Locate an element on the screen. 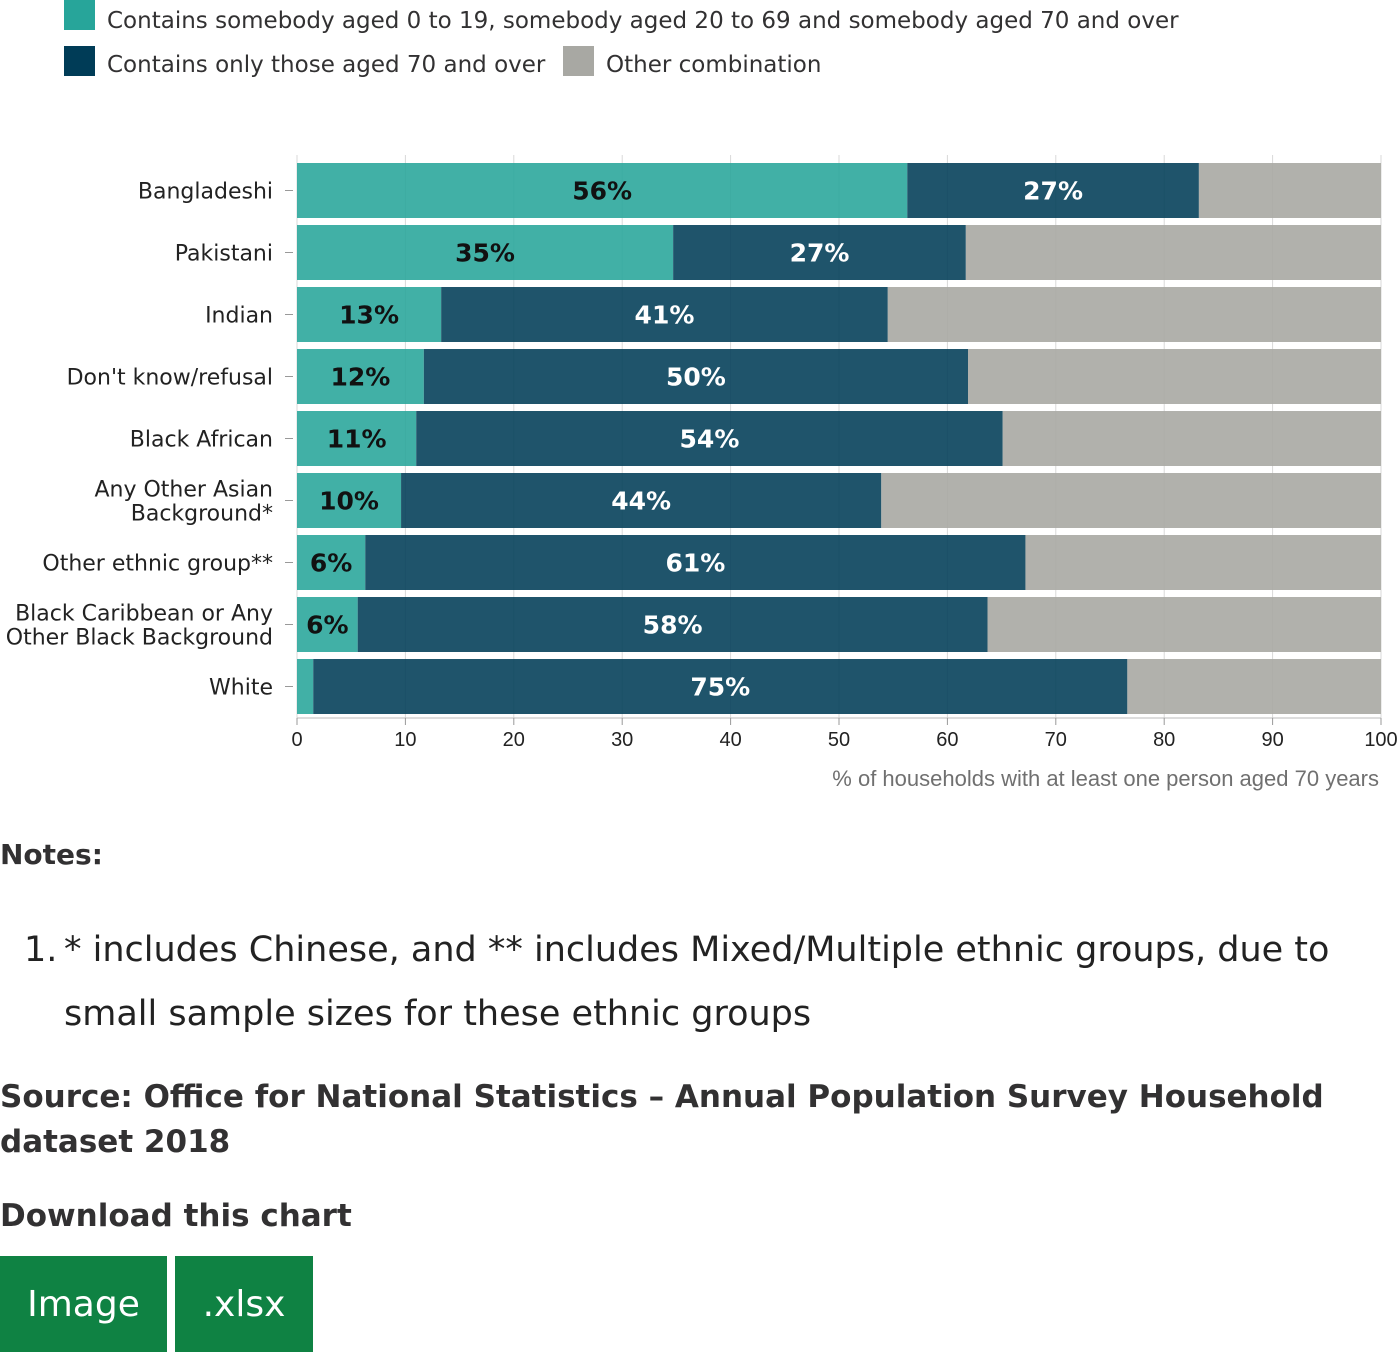  note-number: 1. is located at coordinates (41, 950).